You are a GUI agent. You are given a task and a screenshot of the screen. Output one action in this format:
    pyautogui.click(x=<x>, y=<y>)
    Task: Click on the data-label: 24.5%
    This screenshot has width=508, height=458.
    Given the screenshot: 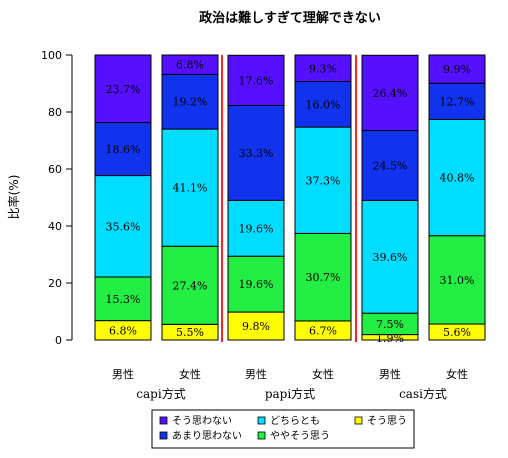 What is the action you would take?
    pyautogui.click(x=390, y=165)
    